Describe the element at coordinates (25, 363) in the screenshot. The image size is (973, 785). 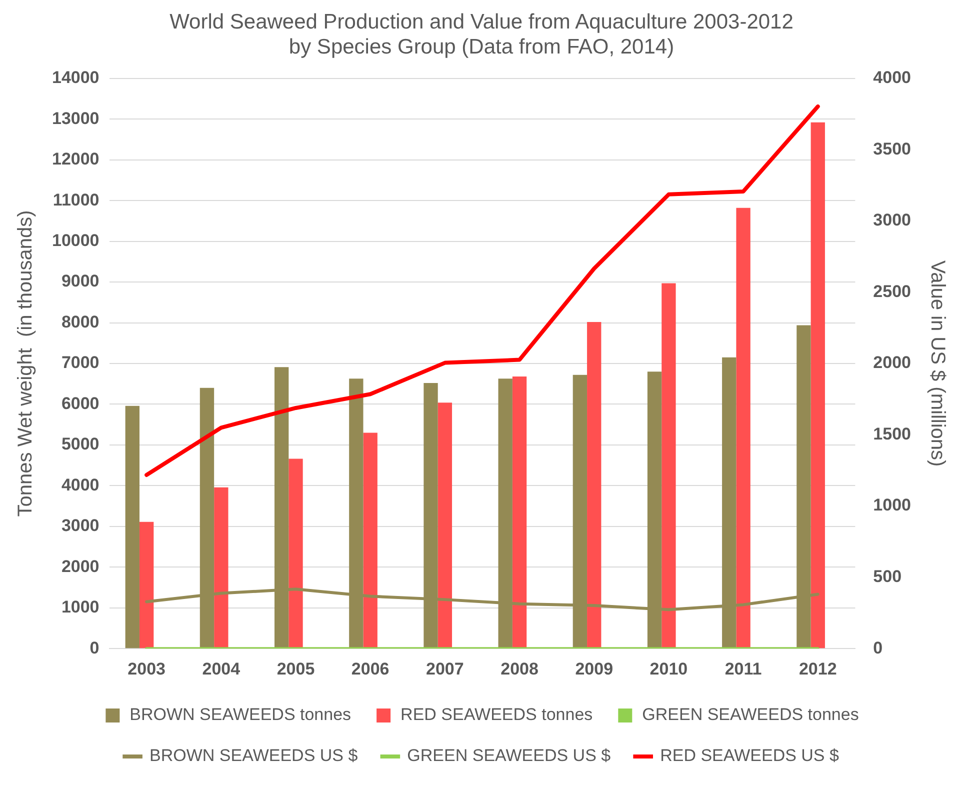
I see `y-axis-title: Tonnes Wet weight (in thousands)` at that location.